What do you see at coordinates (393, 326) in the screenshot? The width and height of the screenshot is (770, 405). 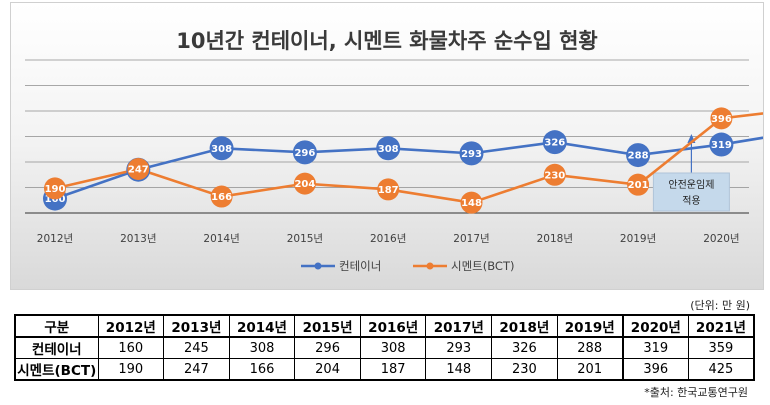 I see `table-header-cell: 2016년` at bounding box center [393, 326].